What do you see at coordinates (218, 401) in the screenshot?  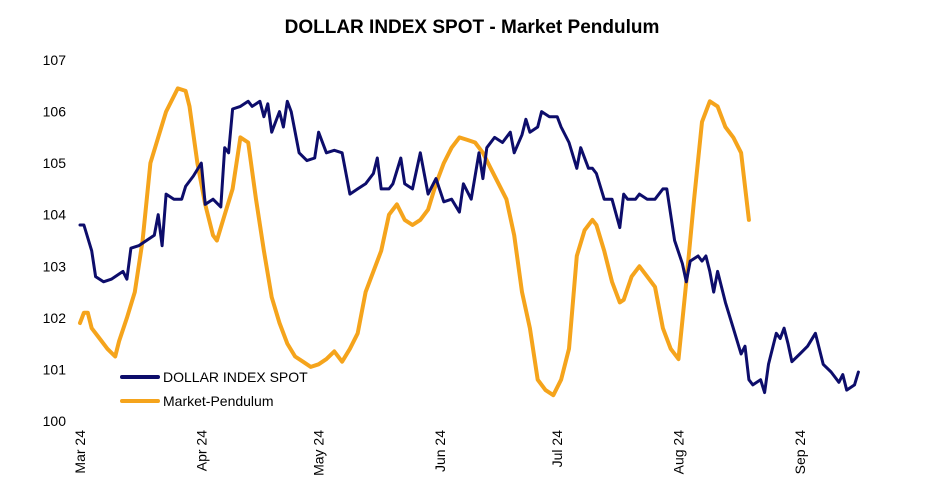 I see `legend-label-market-pendulum: Market-Pendulum` at bounding box center [218, 401].